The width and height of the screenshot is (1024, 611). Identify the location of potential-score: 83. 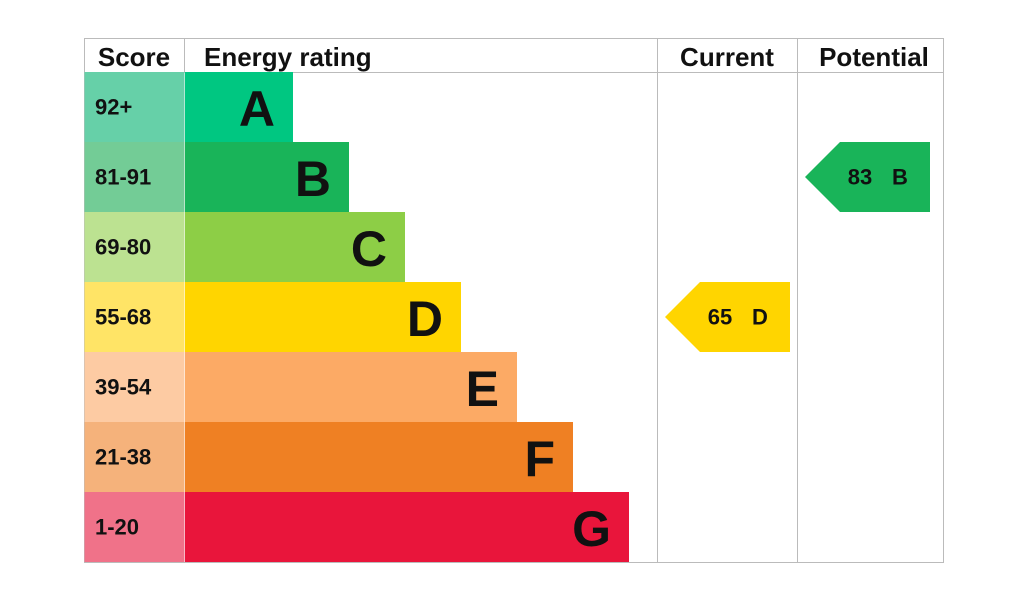
(860, 177).